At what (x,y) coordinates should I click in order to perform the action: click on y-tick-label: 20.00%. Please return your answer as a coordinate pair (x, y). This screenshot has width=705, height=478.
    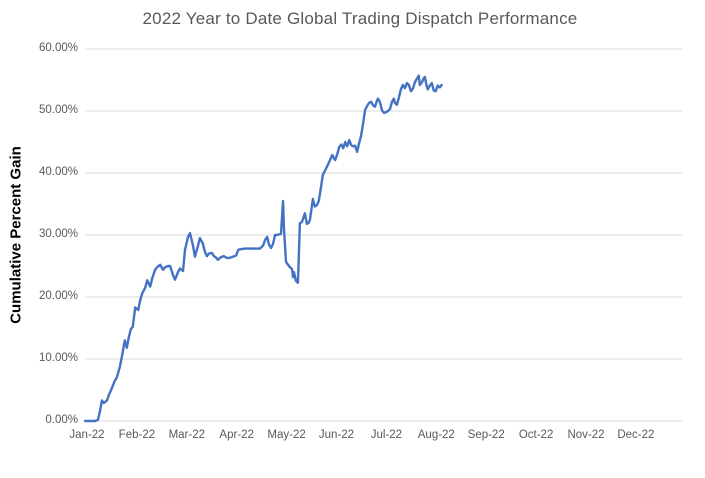
    Looking at the image, I should click on (58, 296).